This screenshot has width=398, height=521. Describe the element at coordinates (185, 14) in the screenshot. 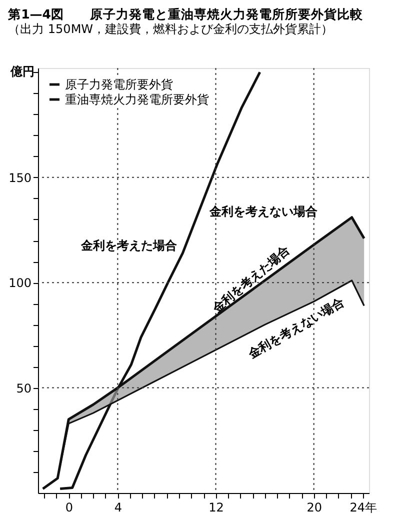

I see `chart-title: 第1—4図 原子力発電と重油専焼火力発電所所要外貨比較` at that location.